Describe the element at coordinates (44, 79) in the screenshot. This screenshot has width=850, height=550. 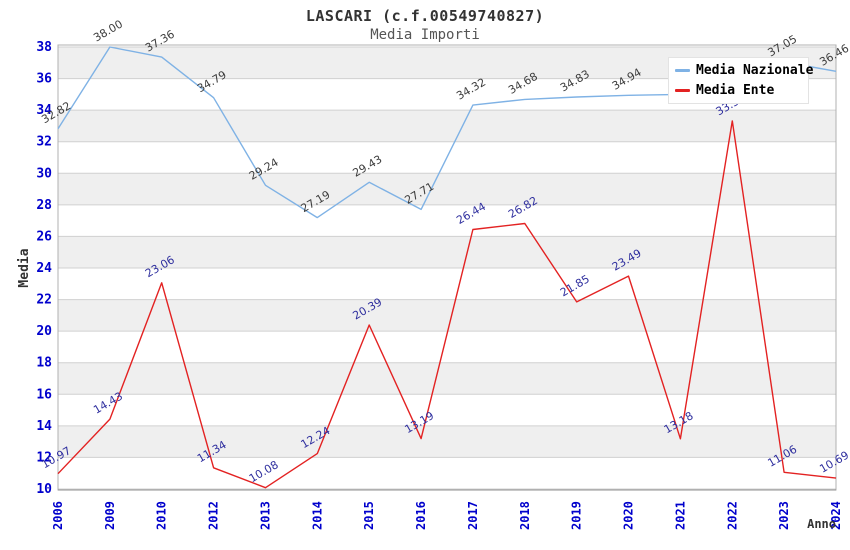
I see `y-tick-label: 36` at that location.